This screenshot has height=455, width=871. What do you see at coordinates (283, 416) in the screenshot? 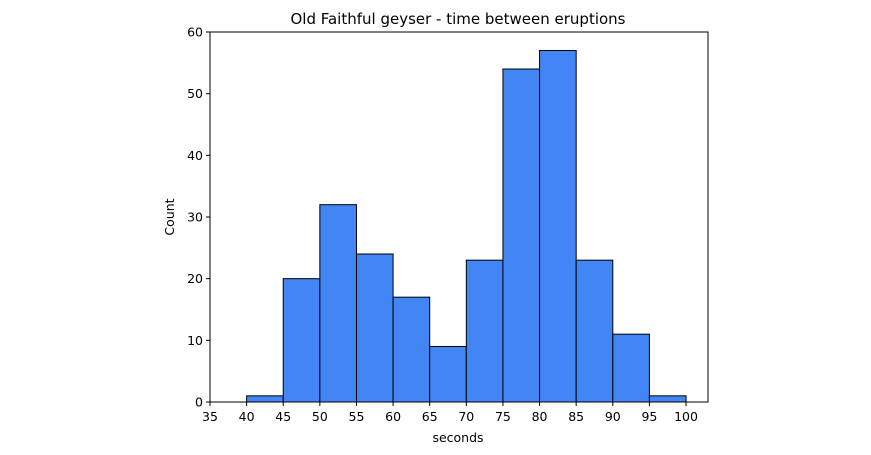
I see `x-tick-label: 45` at bounding box center [283, 416].